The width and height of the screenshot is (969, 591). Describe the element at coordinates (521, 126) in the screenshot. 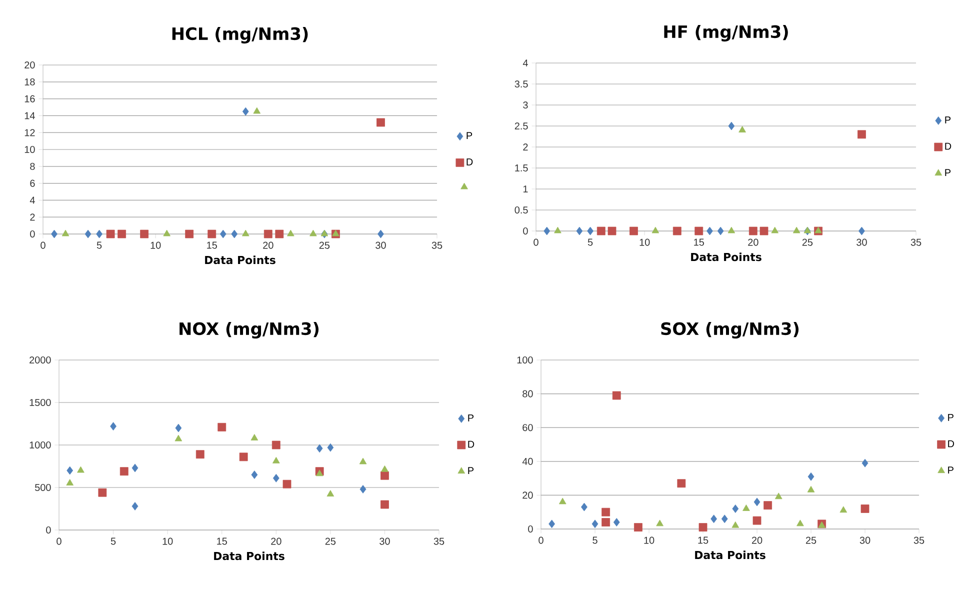

I see `y-tick-label: 2.5` at that location.